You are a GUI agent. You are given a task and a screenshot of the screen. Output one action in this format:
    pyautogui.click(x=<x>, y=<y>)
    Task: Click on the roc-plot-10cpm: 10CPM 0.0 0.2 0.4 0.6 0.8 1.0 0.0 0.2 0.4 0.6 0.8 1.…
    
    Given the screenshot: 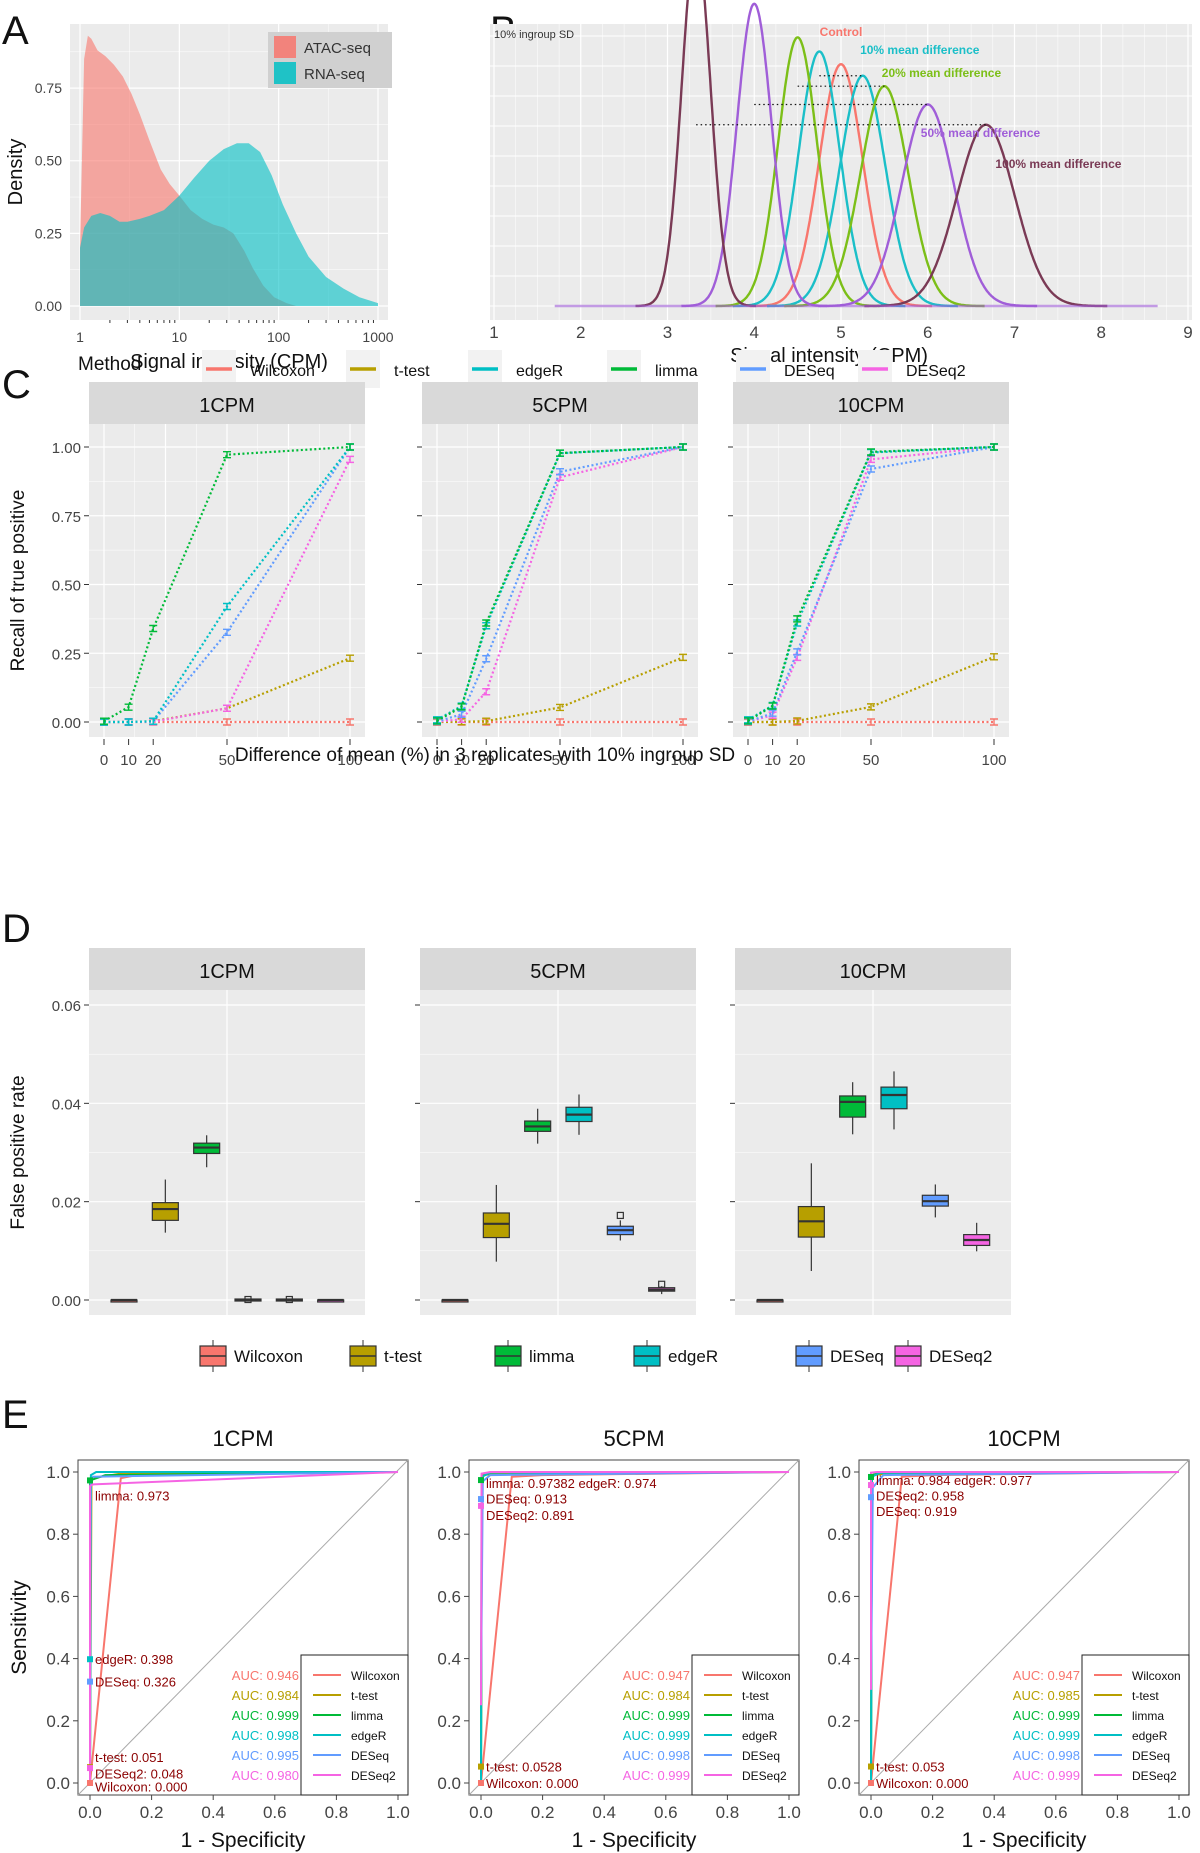 What is the action you would take?
    pyautogui.click(x=1008, y=1639)
    